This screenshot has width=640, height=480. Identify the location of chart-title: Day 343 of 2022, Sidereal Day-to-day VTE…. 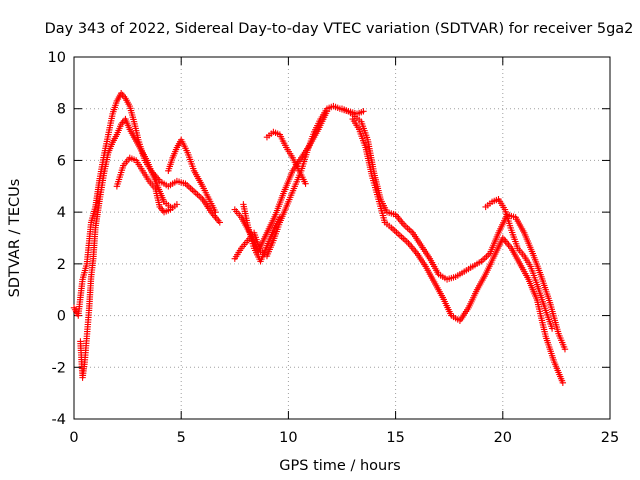
(339, 29).